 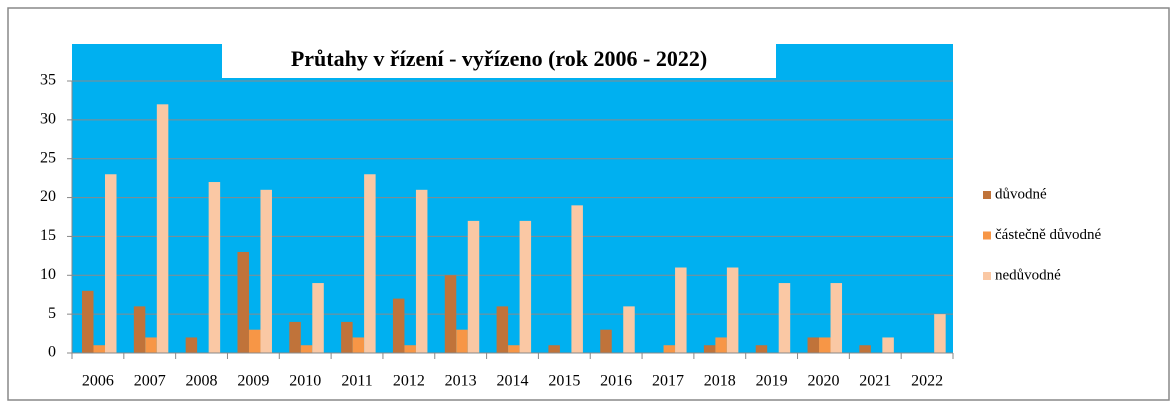 I want to click on x-tick-label: 2021, so click(x=875, y=381).